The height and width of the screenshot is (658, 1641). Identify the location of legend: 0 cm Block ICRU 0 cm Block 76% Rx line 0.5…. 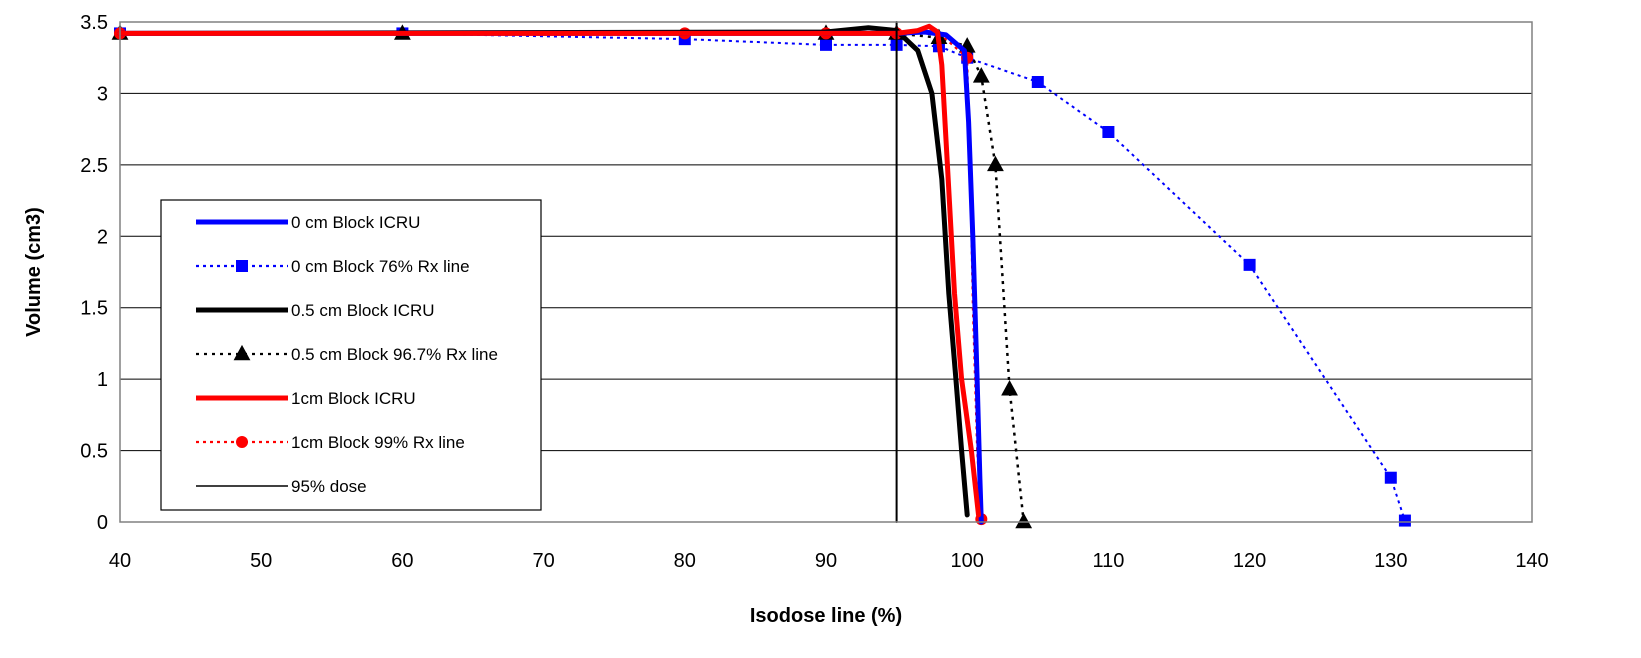
(351, 355).